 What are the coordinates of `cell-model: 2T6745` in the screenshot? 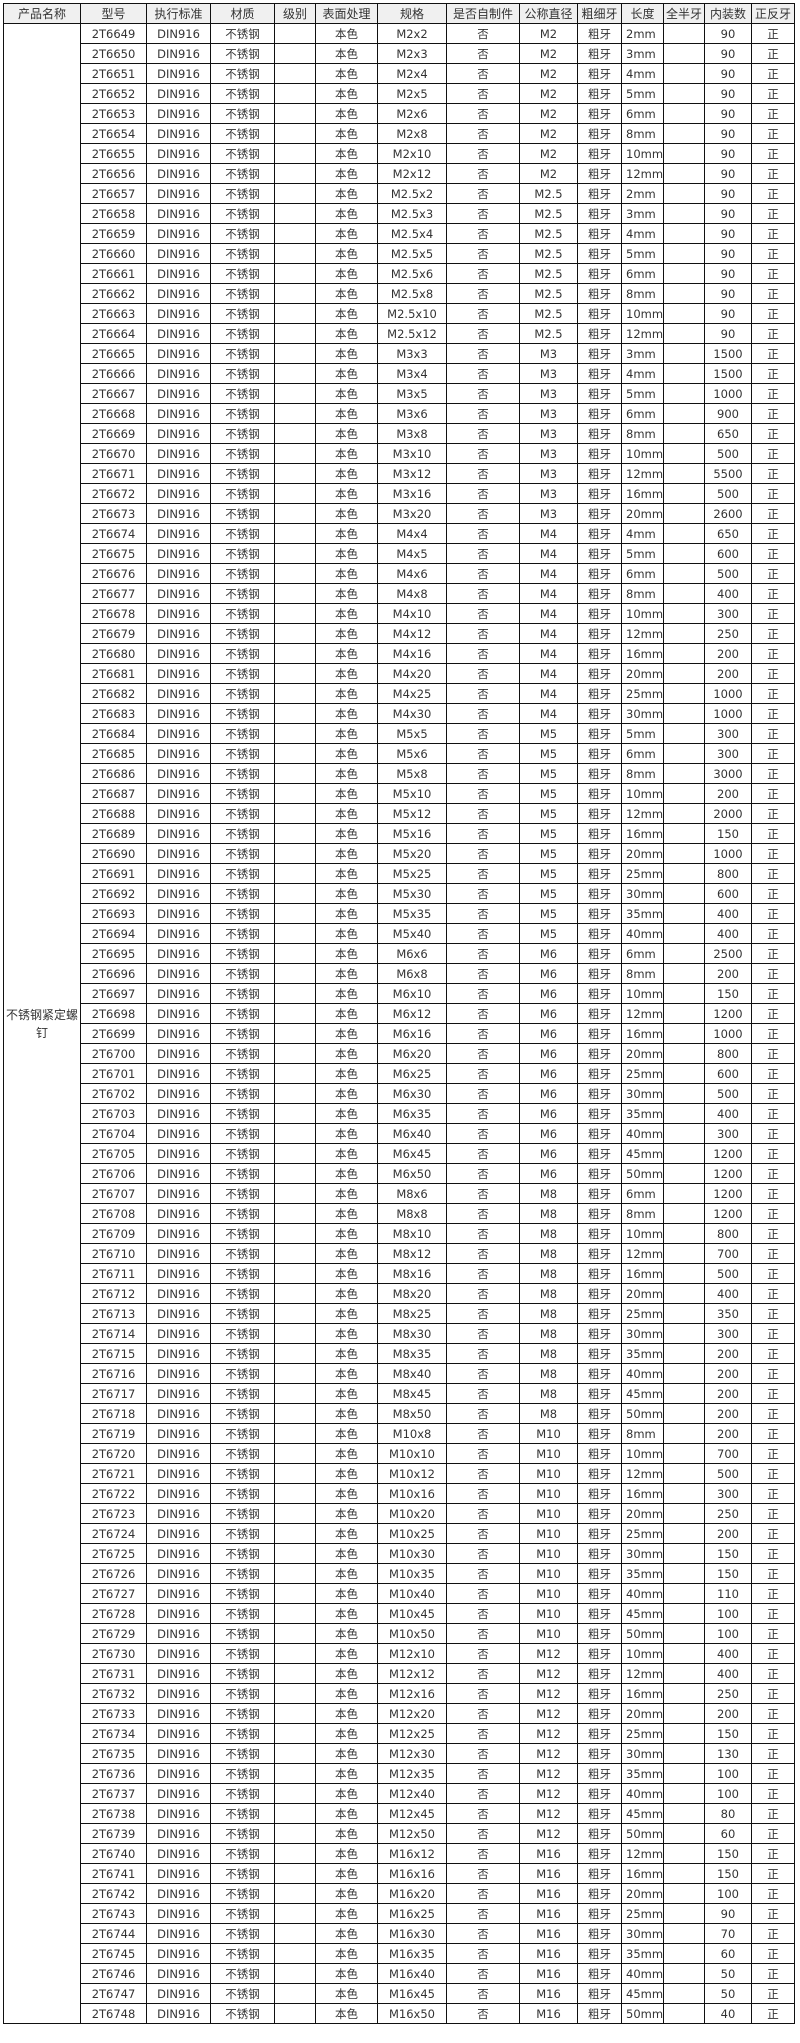 It's located at (113, 1953).